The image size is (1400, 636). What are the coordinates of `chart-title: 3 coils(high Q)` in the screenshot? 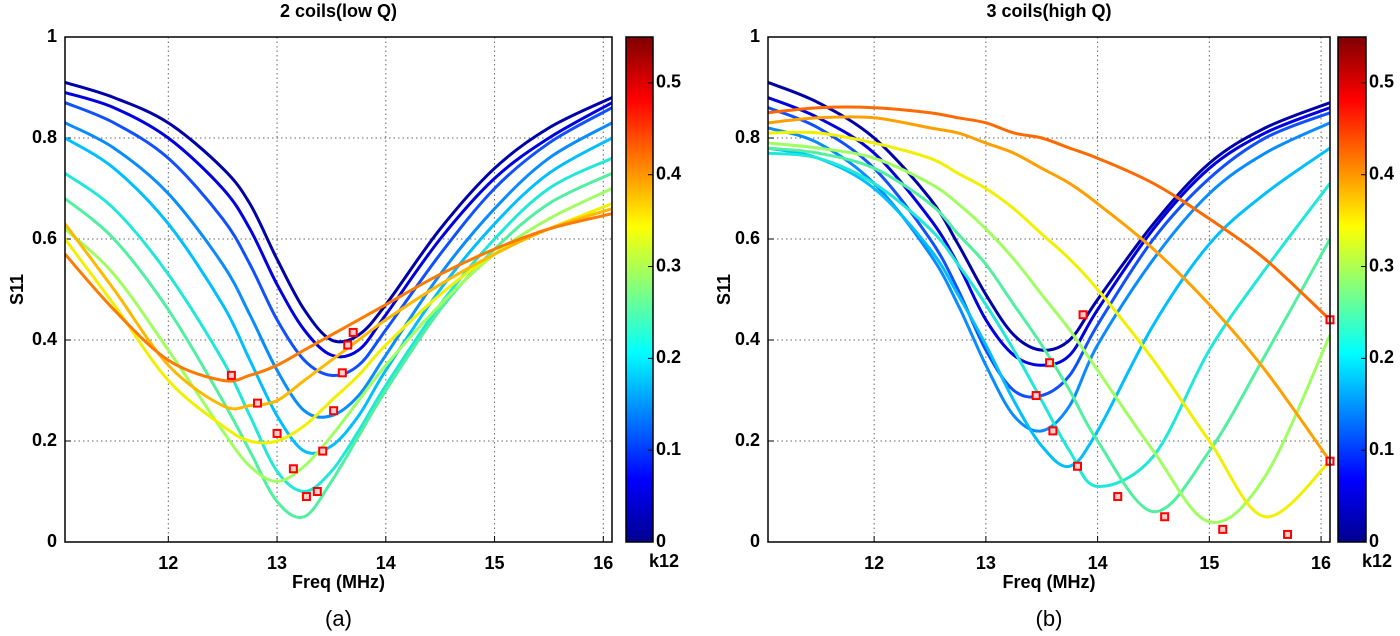 It's located at (1048, 11).